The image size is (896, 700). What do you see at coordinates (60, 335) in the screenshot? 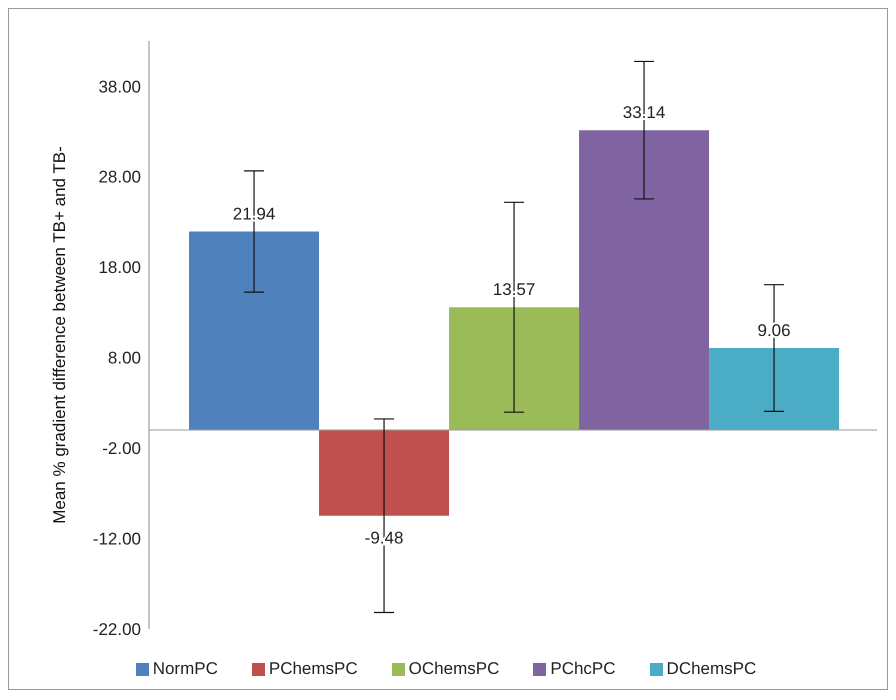
I see `y-axis-title: Mean % gradient difference between TB+ and TB-` at bounding box center [60, 335].